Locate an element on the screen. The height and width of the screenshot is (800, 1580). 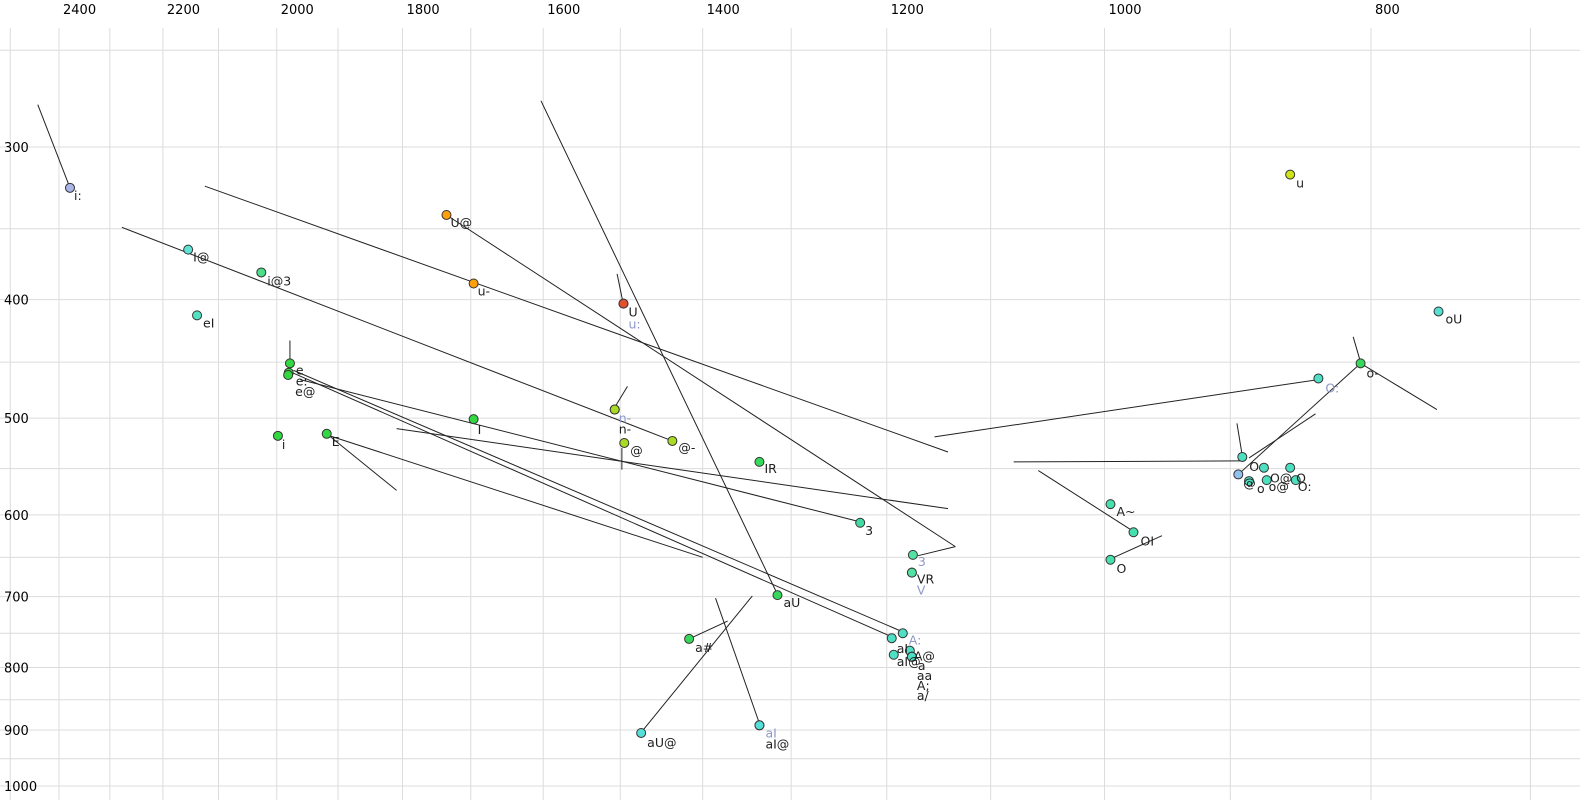
vowel-label-VR: VR is located at coordinates (926, 579).